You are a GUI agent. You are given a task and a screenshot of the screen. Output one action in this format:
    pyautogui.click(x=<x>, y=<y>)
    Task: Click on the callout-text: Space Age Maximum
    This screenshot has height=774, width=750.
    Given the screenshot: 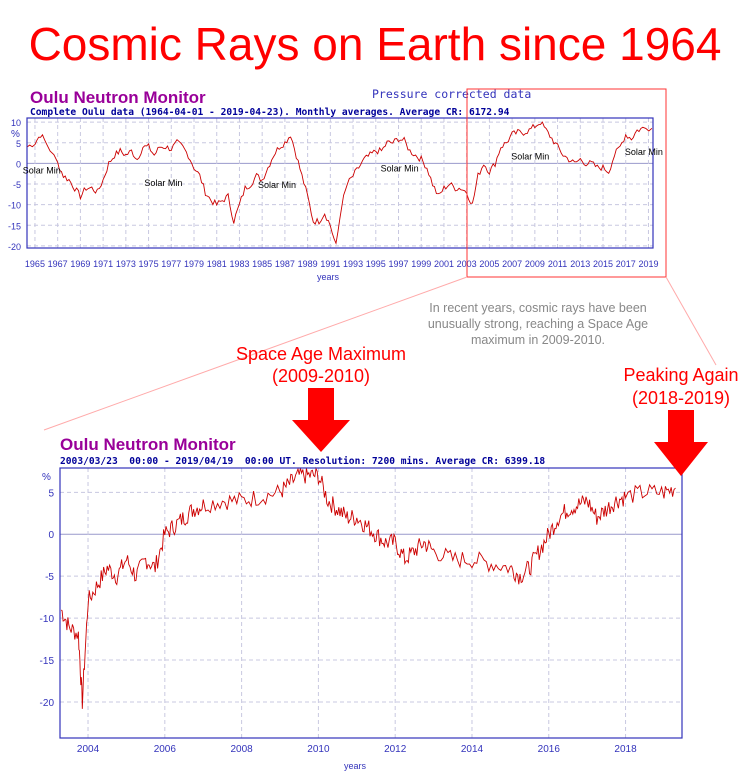 What is the action you would take?
    pyautogui.click(x=321, y=354)
    